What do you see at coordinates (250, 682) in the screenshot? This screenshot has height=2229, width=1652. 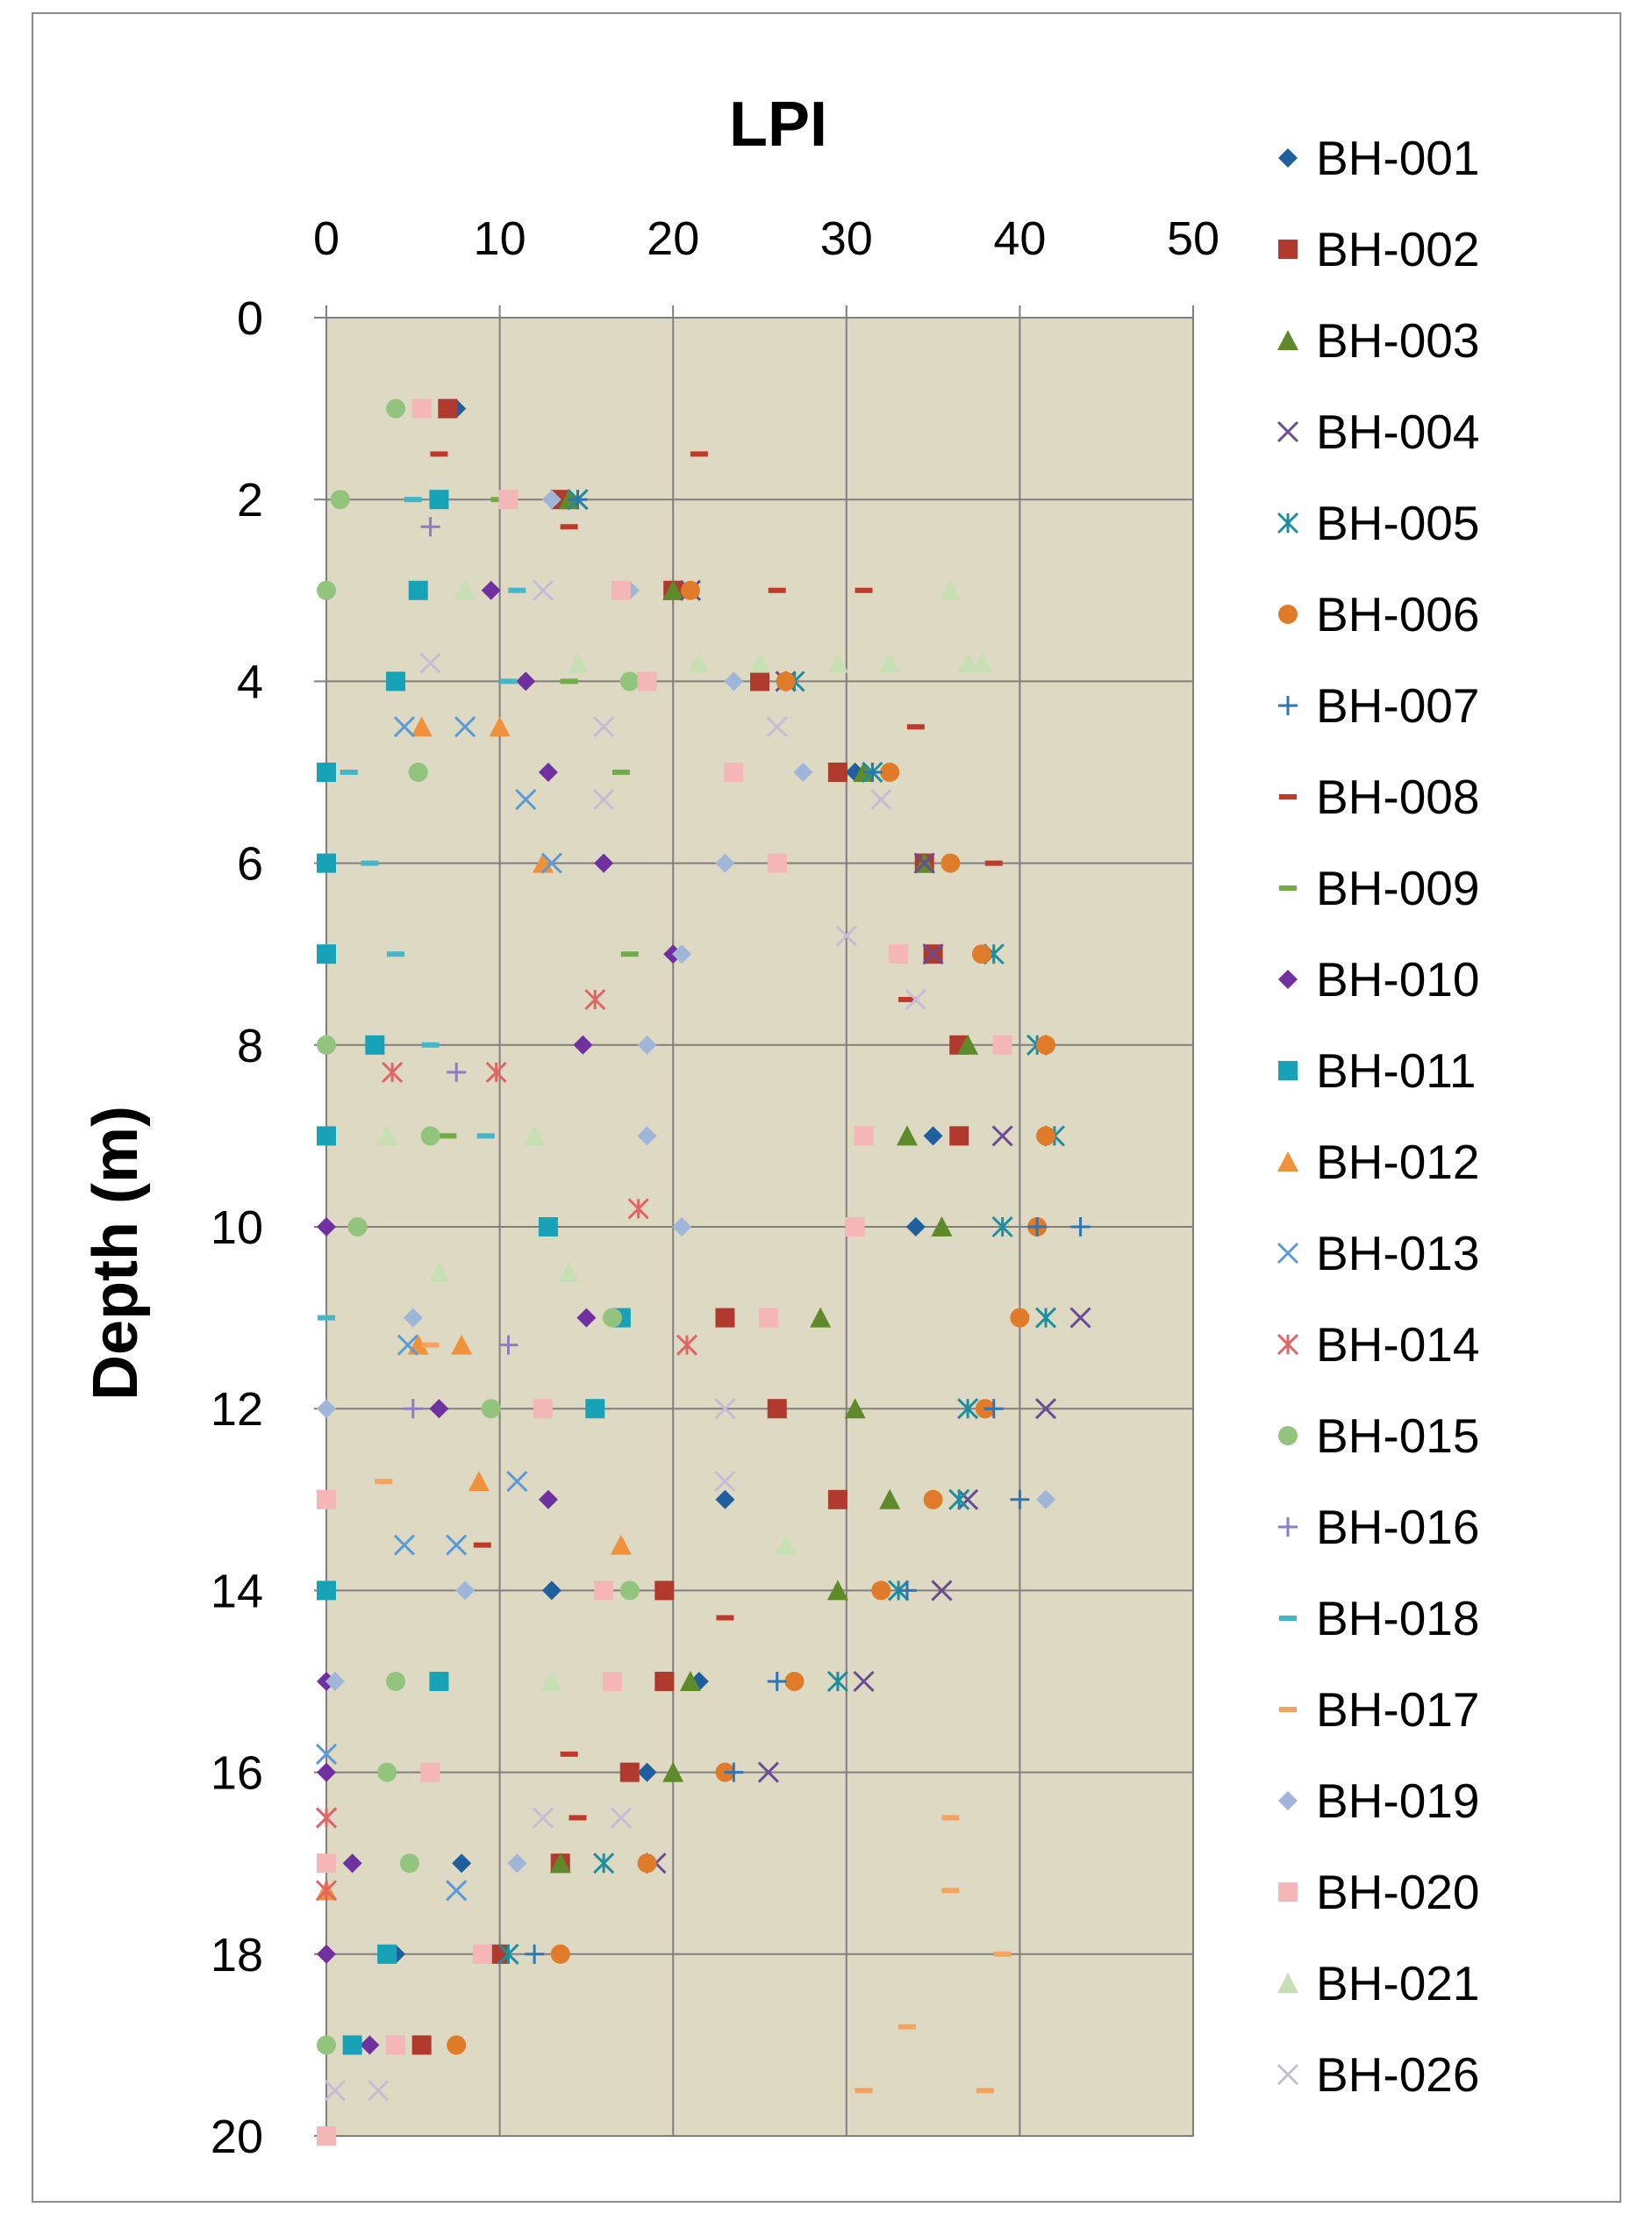 I see `y-tick-label: 4` at bounding box center [250, 682].